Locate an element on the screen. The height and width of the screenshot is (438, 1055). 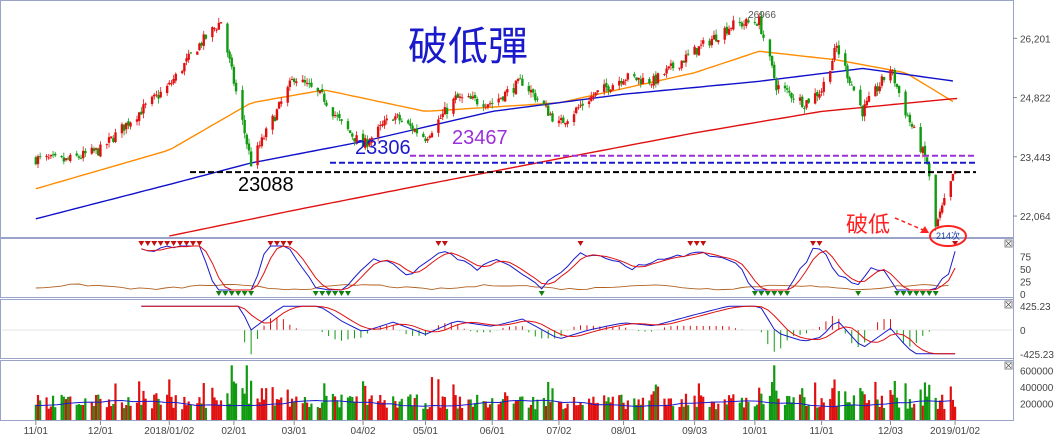
x-tick-label: 12/03 is located at coordinates (890, 431).